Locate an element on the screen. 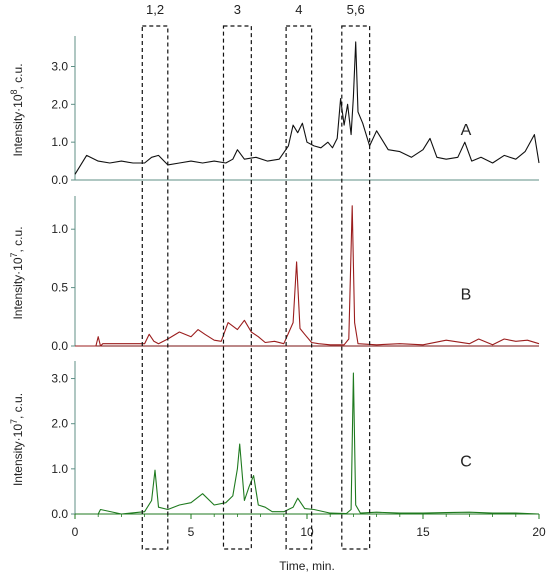 This screenshot has width=550, height=577. region-label: 3 is located at coordinates (237, 9).